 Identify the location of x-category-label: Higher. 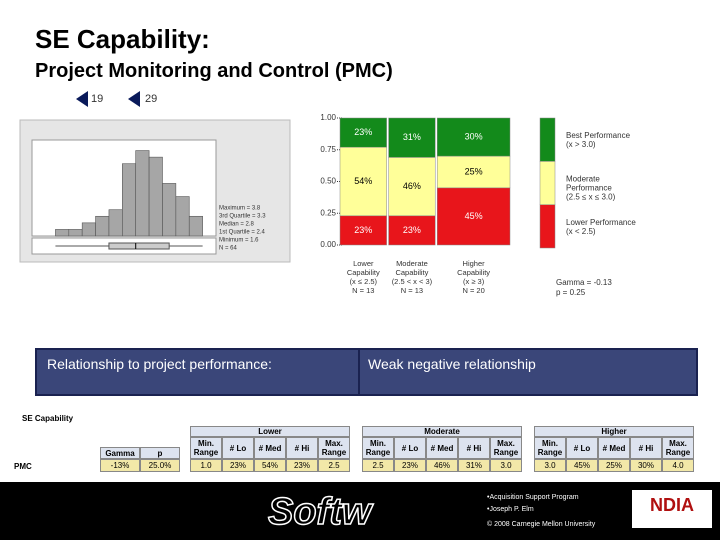
(474, 263).